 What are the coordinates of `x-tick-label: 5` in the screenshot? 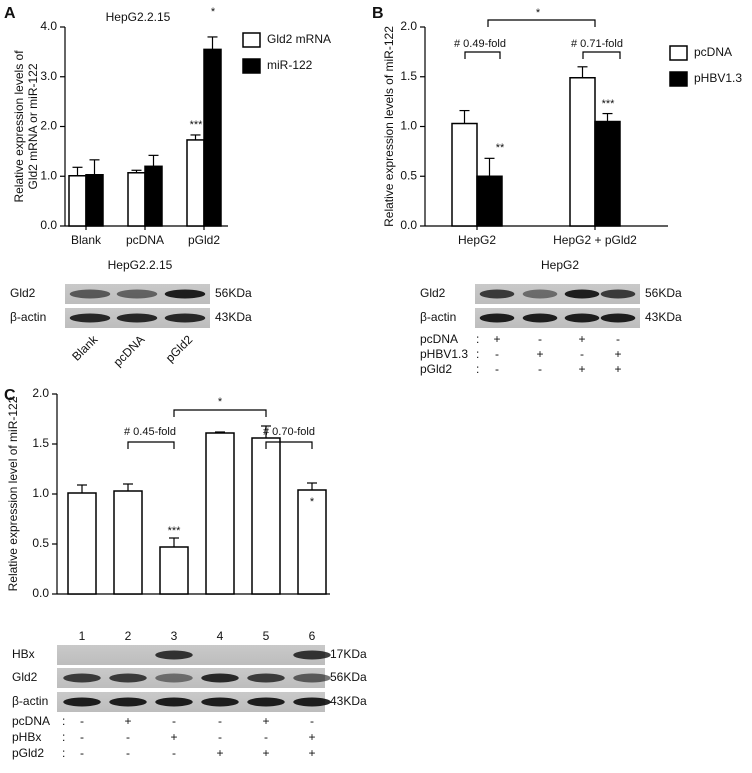 It's located at (266, 636).